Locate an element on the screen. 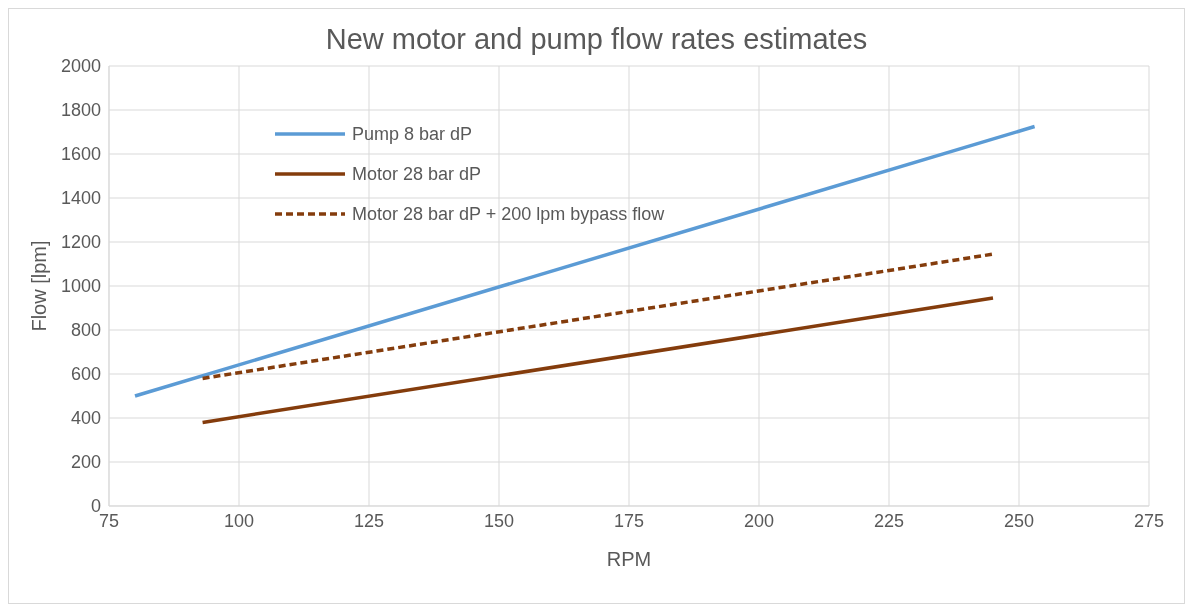  legend-label: Motor 28 bar dP + 200 lpm bypass flow is located at coordinates (508, 214).